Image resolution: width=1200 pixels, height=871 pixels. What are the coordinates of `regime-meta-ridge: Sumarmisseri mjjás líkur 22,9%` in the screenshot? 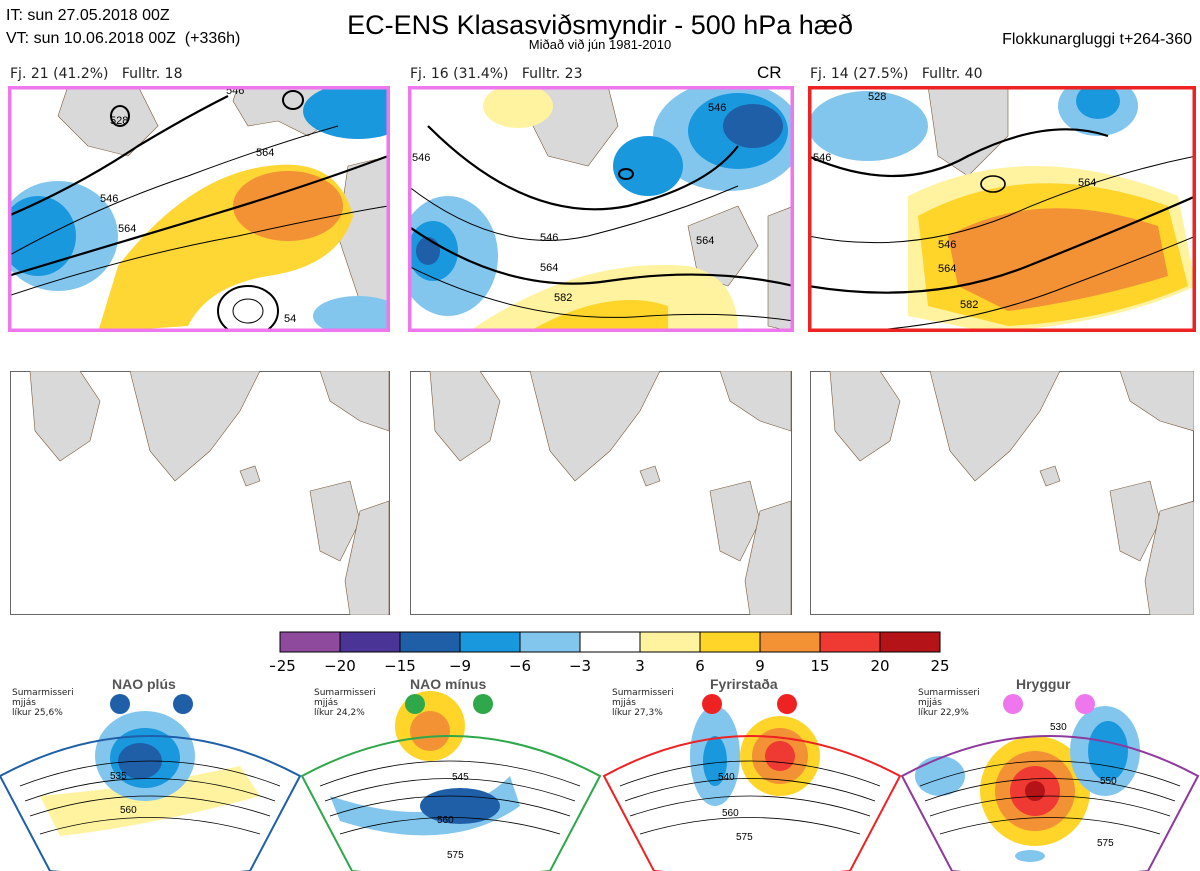 It's located at (949, 703).